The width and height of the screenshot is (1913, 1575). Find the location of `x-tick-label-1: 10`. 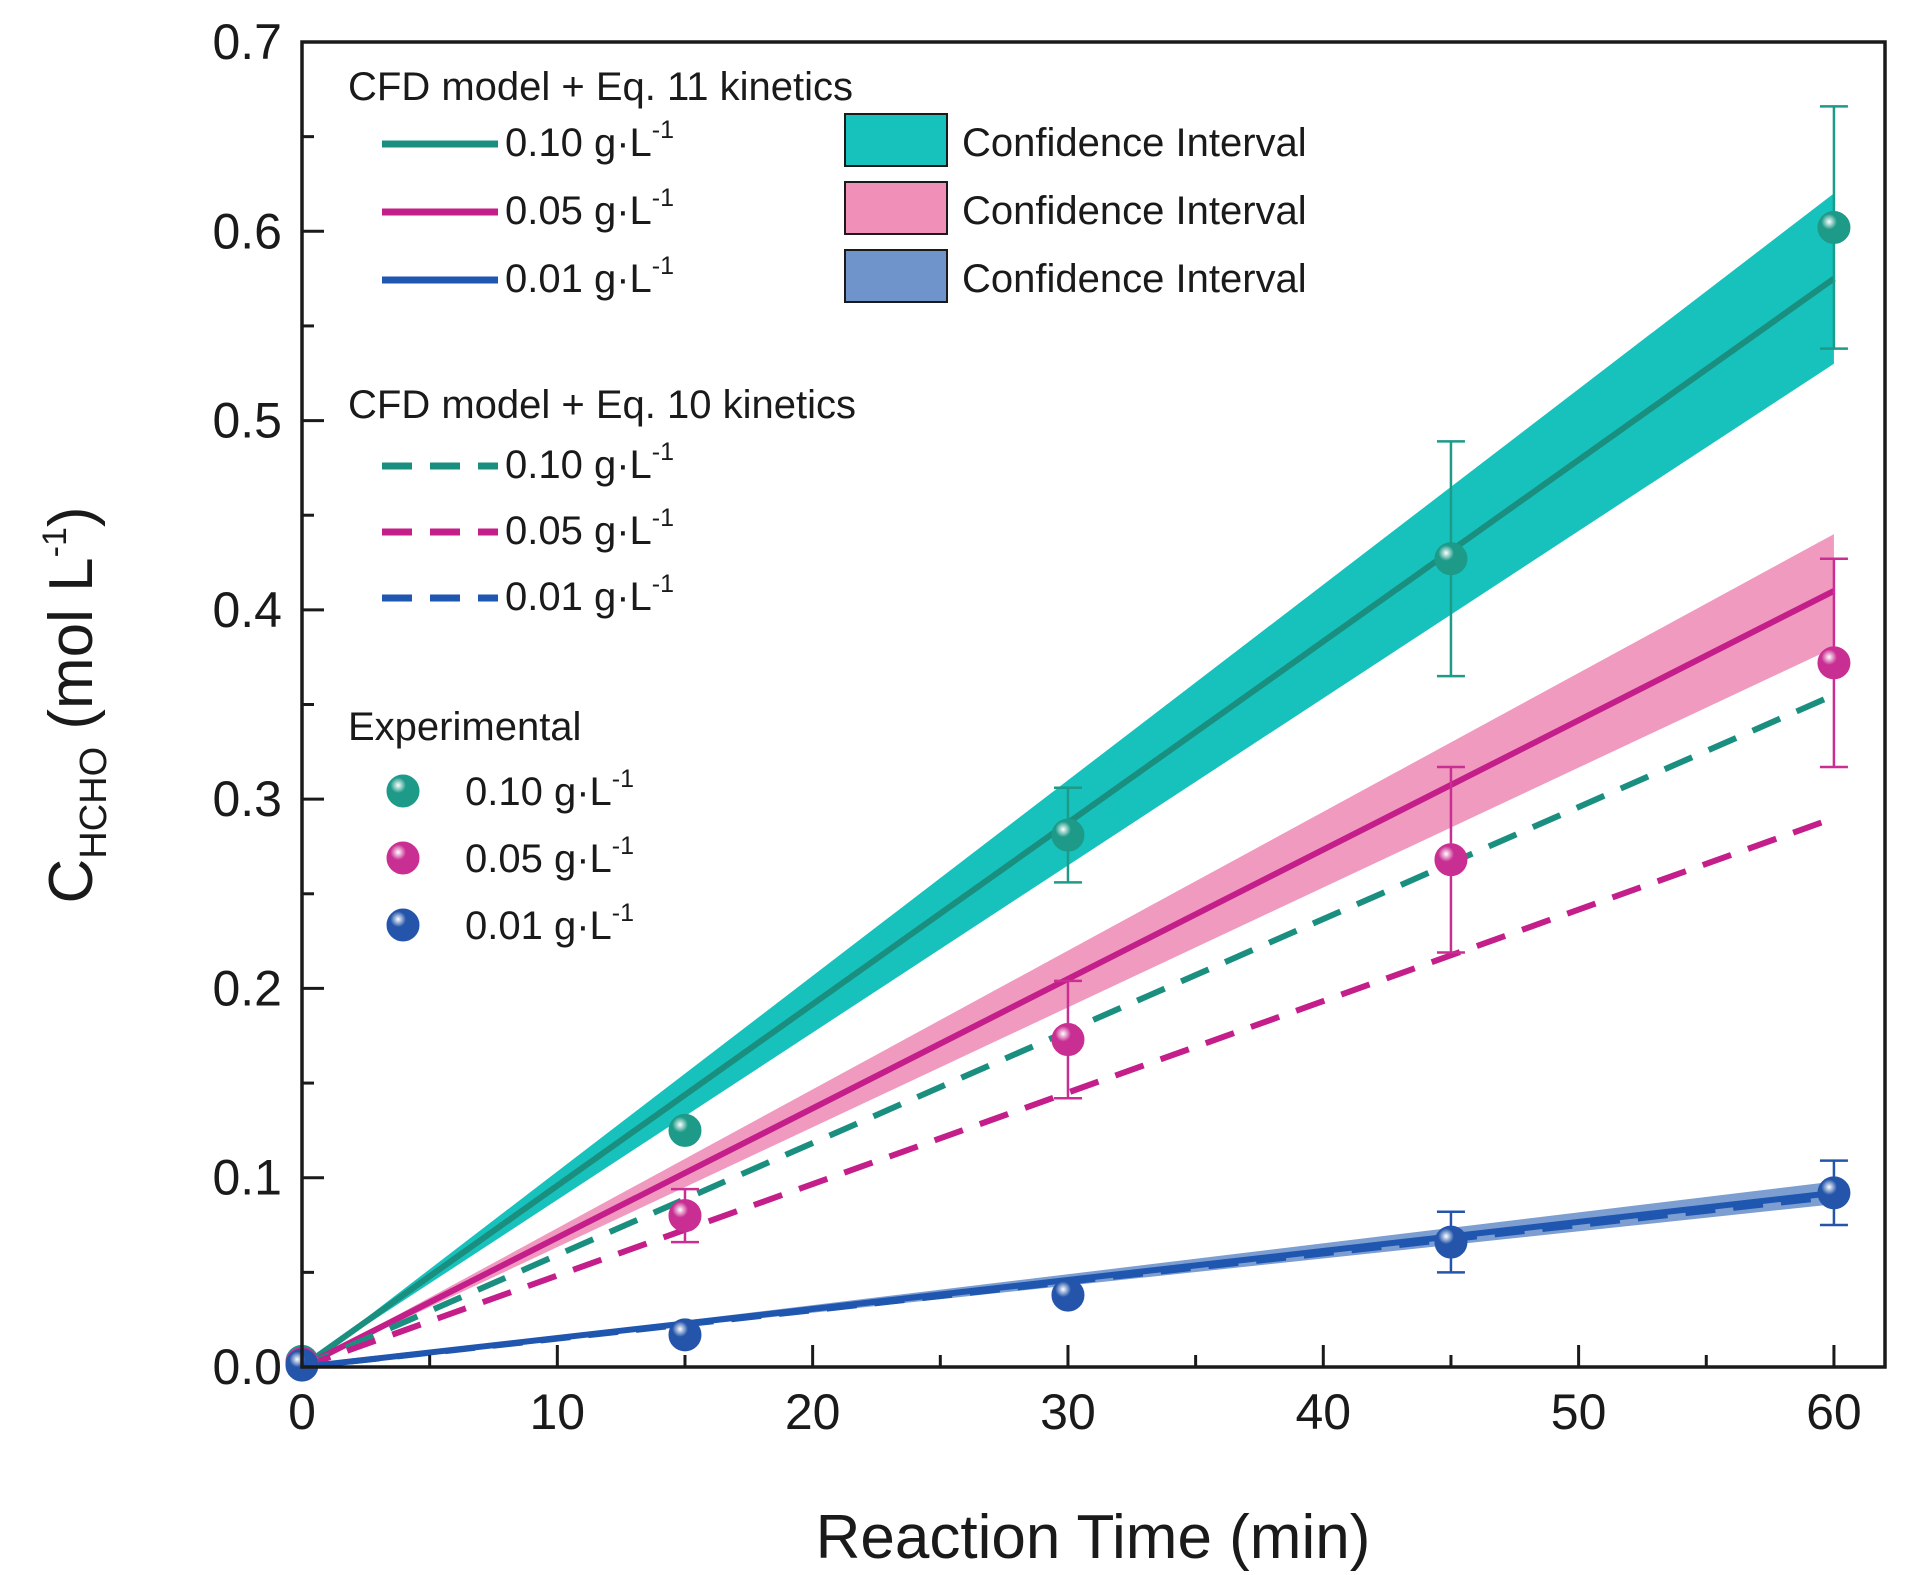

x-tick-label-1: 10 is located at coordinates (558, 1412).